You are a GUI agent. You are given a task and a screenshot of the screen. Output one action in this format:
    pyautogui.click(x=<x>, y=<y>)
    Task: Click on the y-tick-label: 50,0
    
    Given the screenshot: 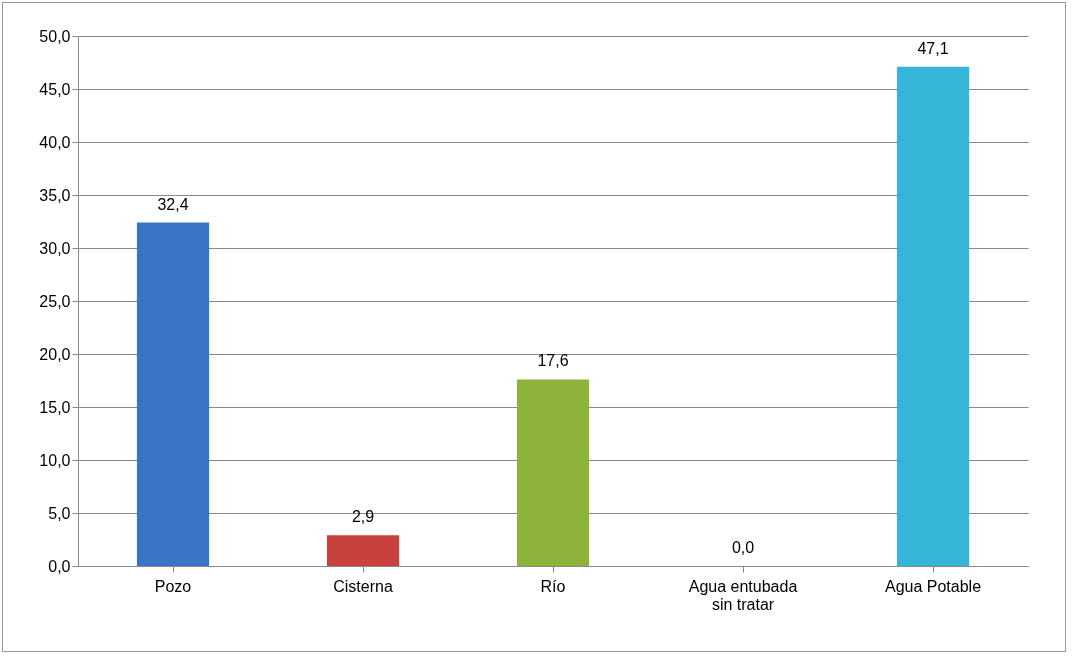 What is the action you would take?
    pyautogui.click(x=55, y=36)
    